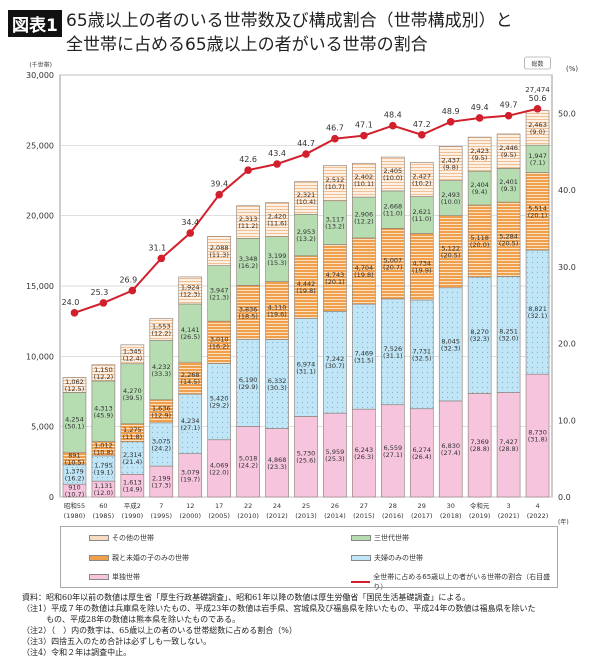 This screenshot has height=670, width=600. Describe the element at coordinates (277, 381) in the screenshot. I see `data-label: 6,332` at that location.